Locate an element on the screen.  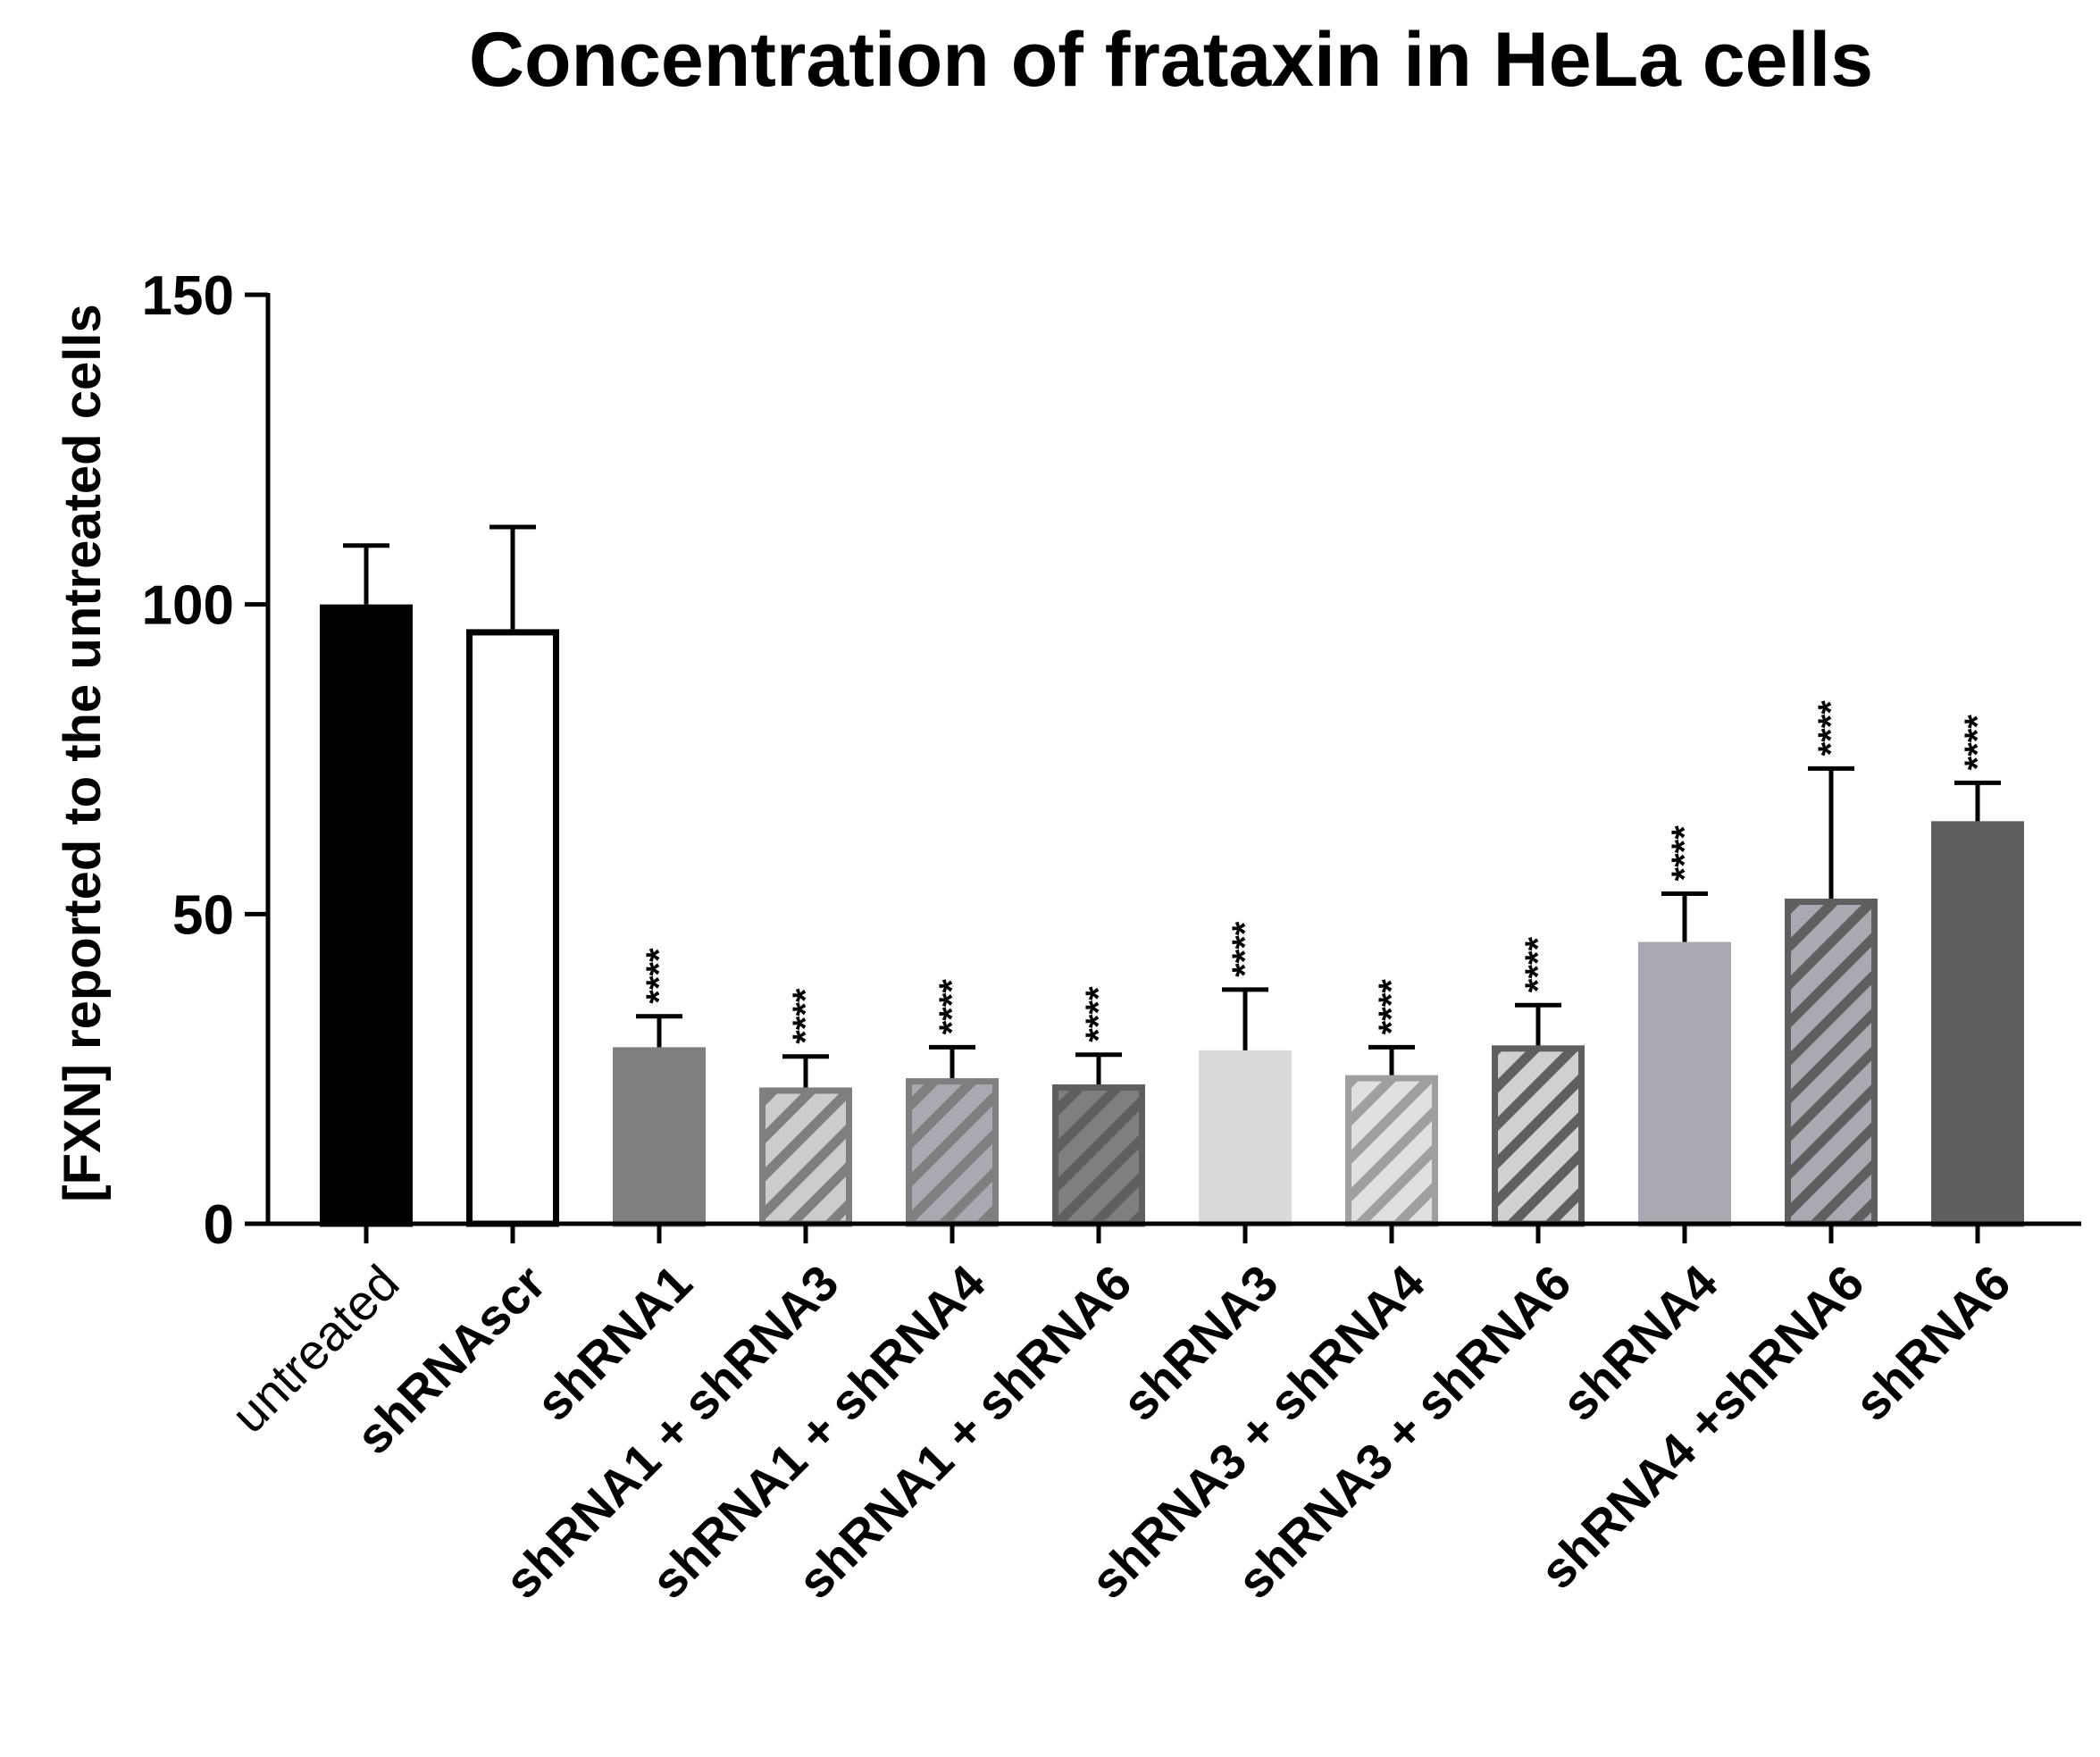
y-ticks-layer: 0 50 100 150 is located at coordinates (205, 760).